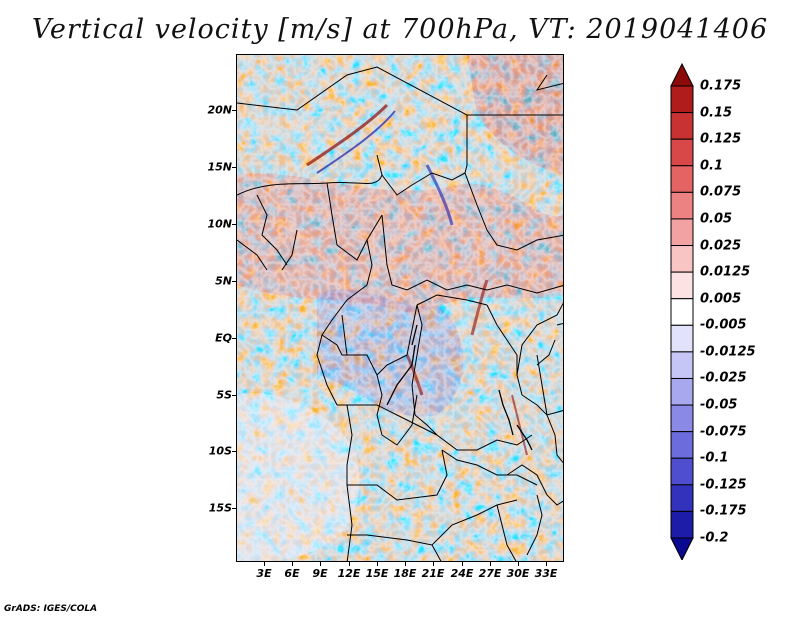  I want to click on lat-label-eq: EQ, so click(223, 338).